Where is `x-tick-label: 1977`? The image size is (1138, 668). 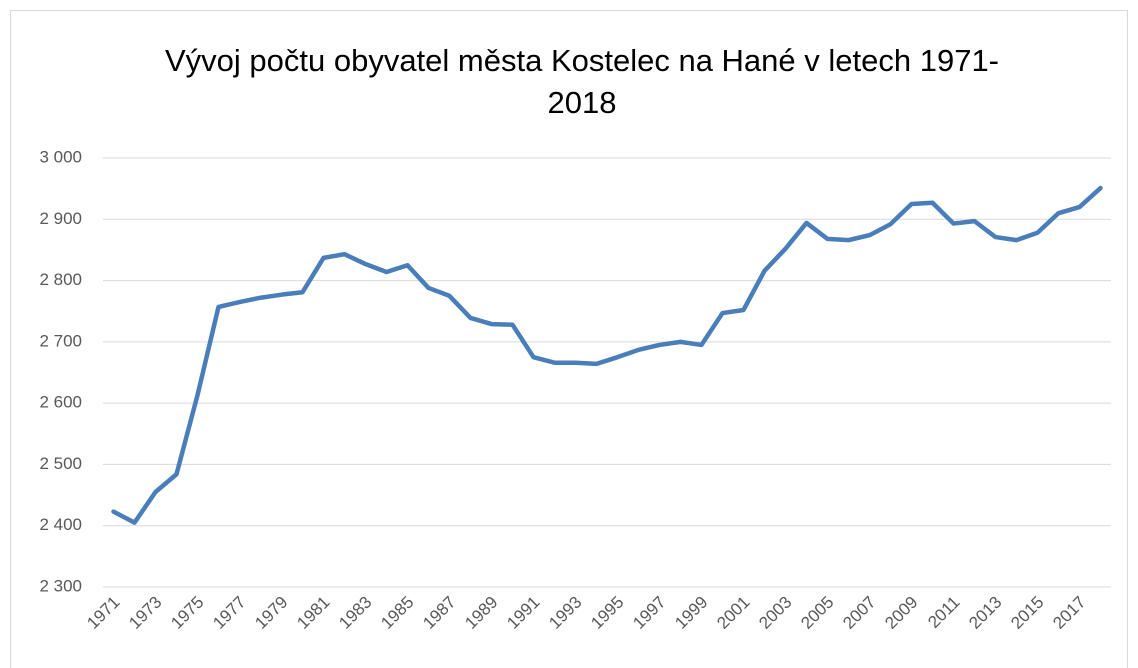
x-tick-label: 1977 is located at coordinates (229, 613).